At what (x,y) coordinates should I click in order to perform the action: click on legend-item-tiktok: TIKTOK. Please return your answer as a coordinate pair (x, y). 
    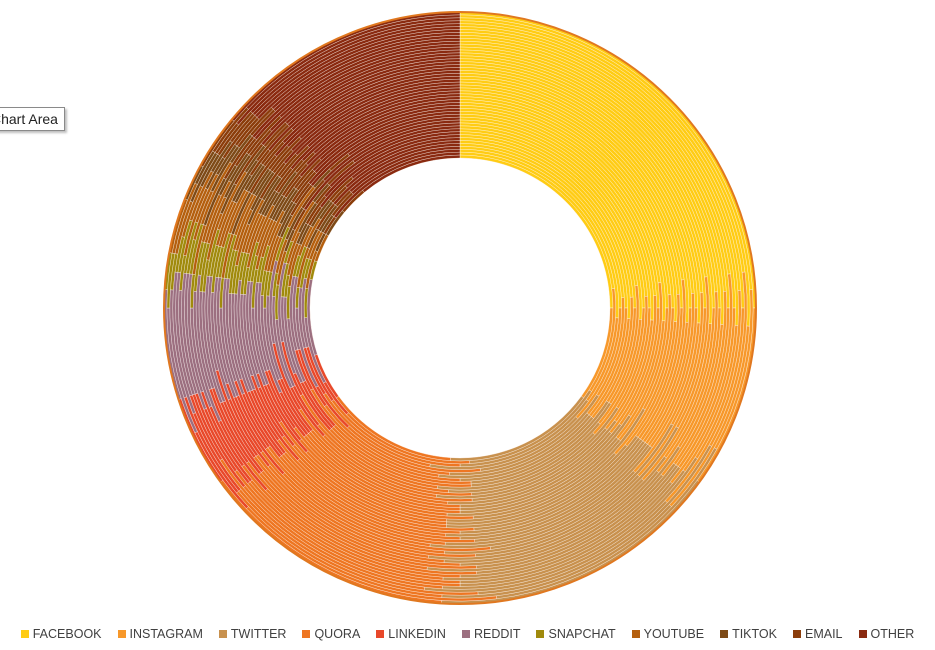
    Looking at the image, I should click on (748, 634).